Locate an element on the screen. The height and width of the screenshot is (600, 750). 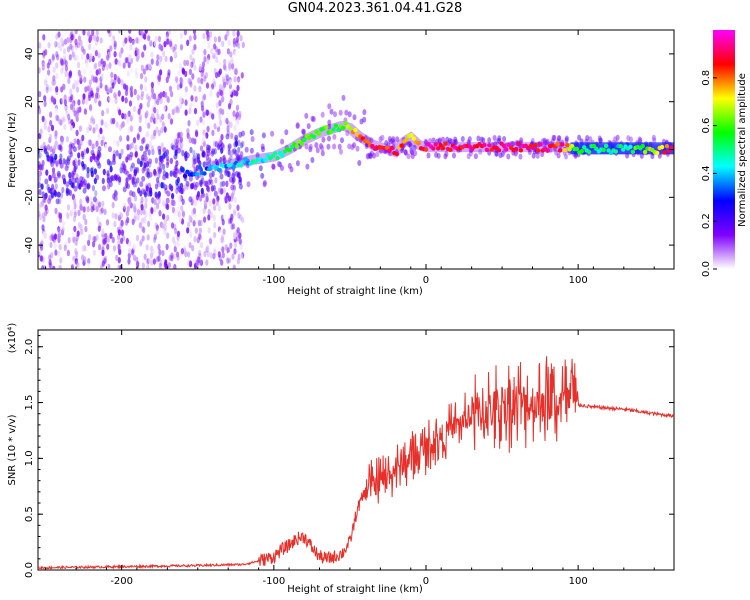
bottom-y-tick-label: 2.0 is located at coordinates (29, 347).